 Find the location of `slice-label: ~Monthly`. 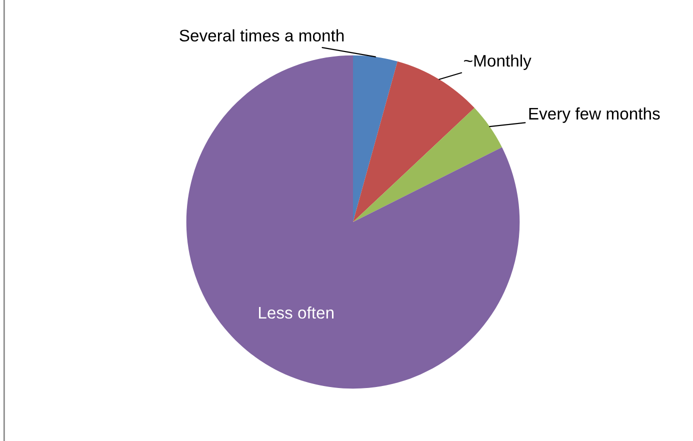

slice-label: ~Monthly is located at coordinates (498, 62).